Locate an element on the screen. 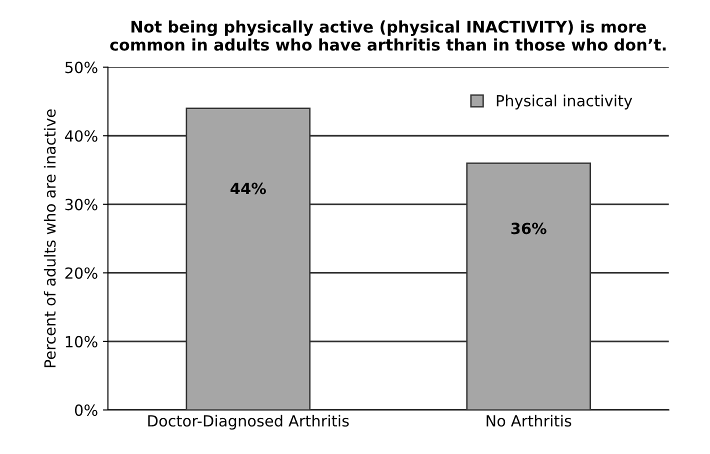  chart-title: Not being physically active (physical INACTIVITY) is more common in adults who have arthritis than in those who don’t. is located at coordinates (388, 35).